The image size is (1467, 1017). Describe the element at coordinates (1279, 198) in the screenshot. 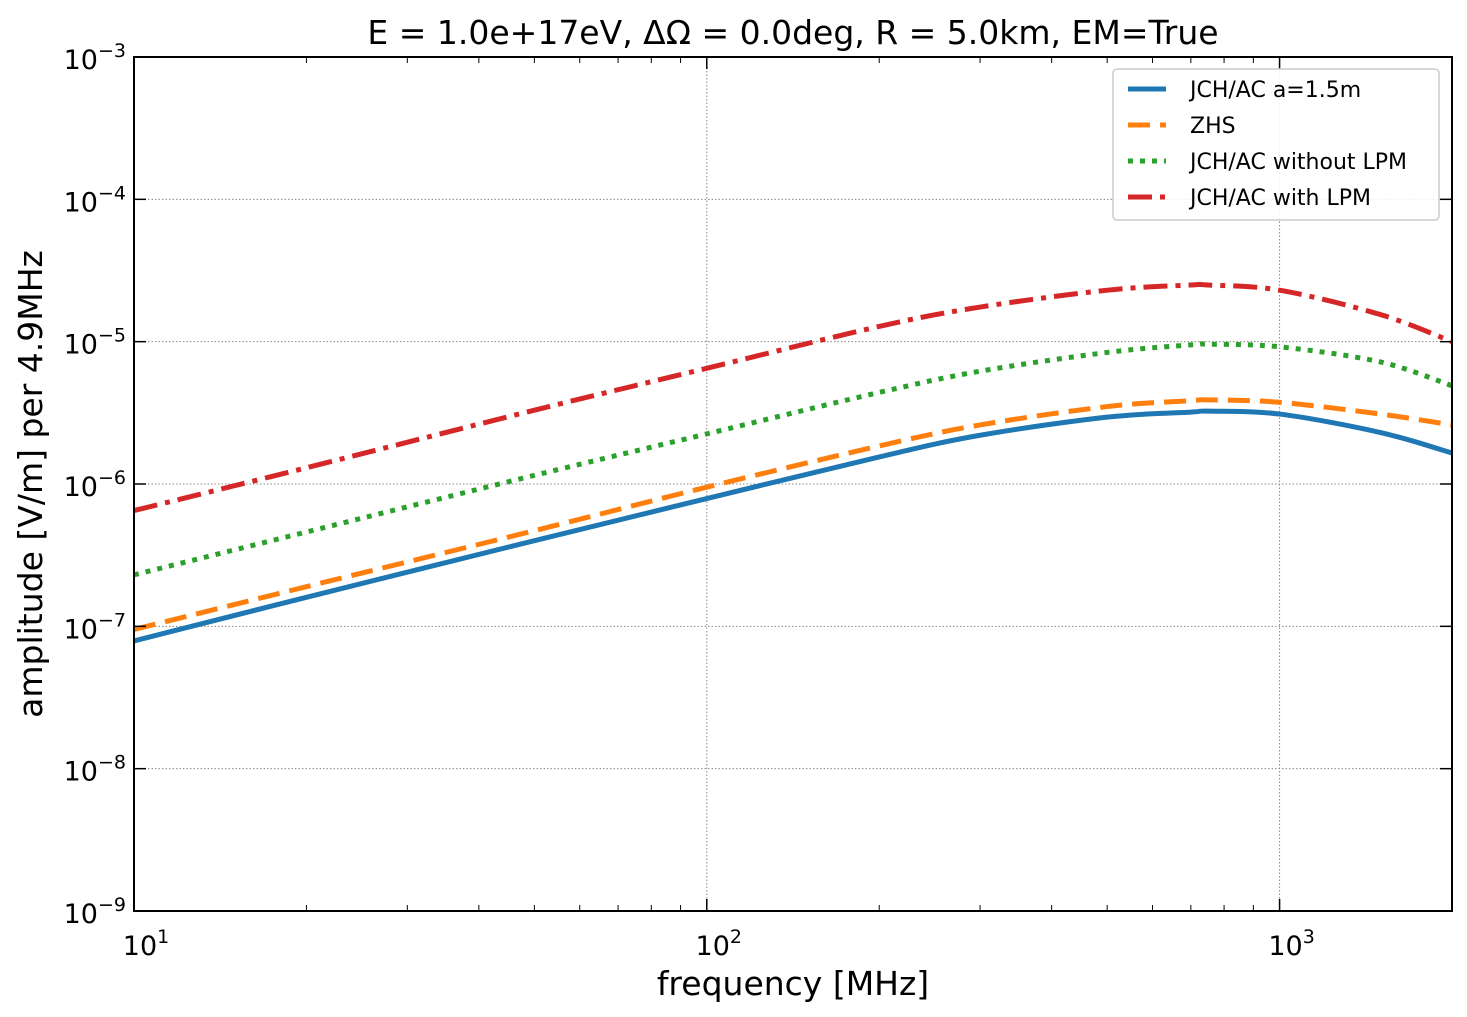

I see `legend-label: JCH/AC with LPM` at that location.